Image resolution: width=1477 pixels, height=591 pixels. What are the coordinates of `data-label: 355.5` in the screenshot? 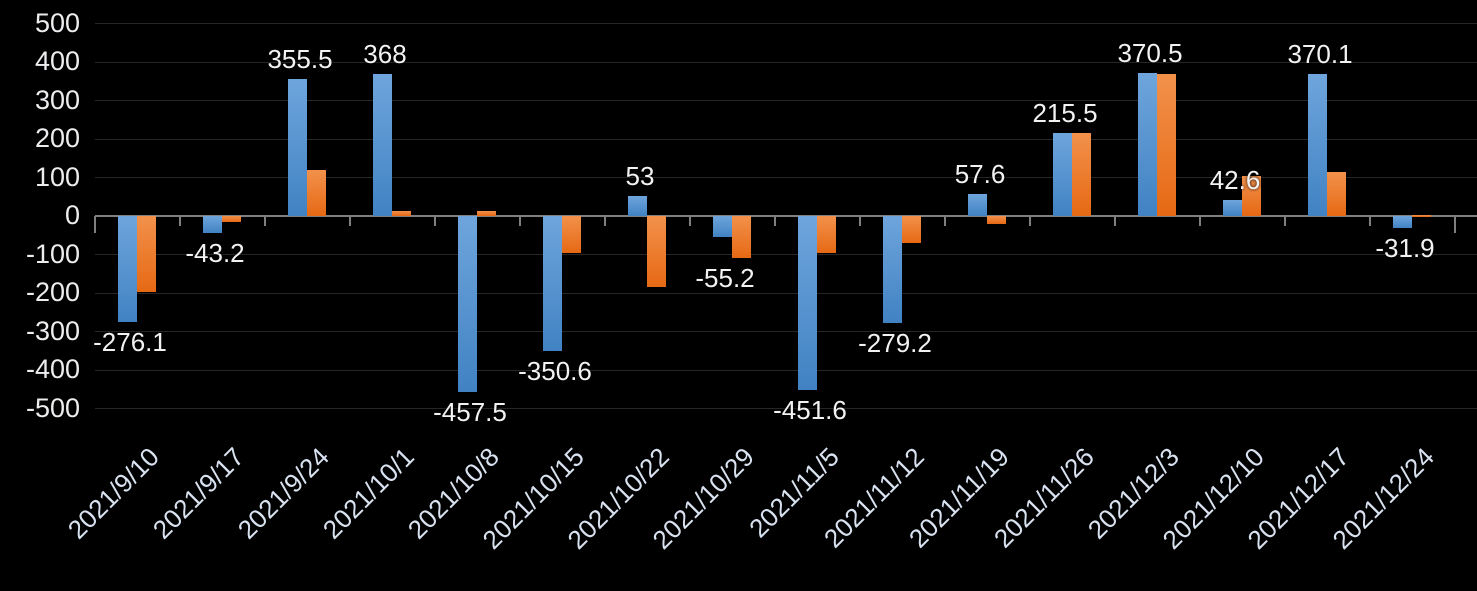 It's located at (300, 59).